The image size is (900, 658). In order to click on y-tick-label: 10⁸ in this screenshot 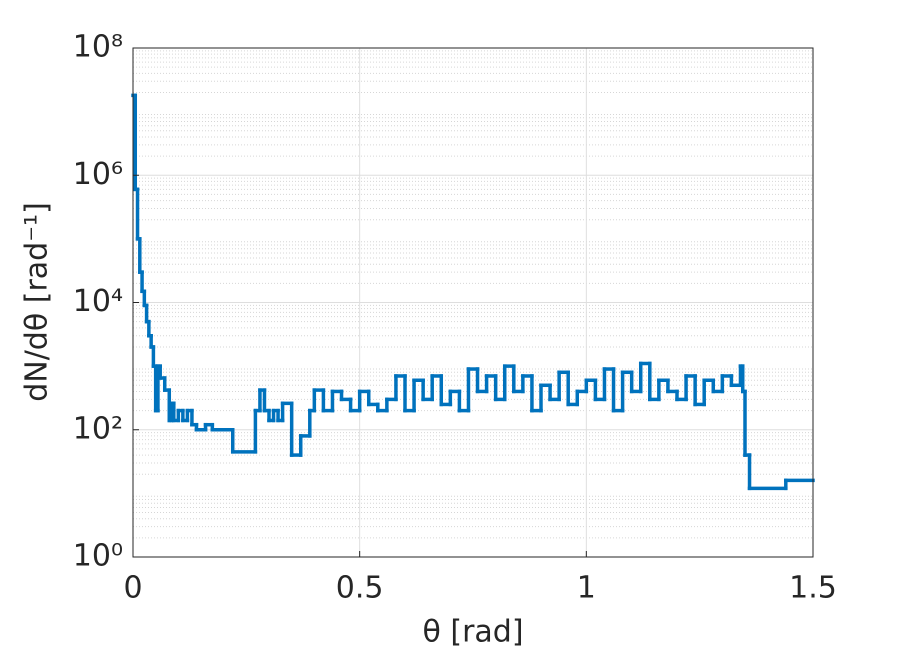, I will do `click(98, 47)`.